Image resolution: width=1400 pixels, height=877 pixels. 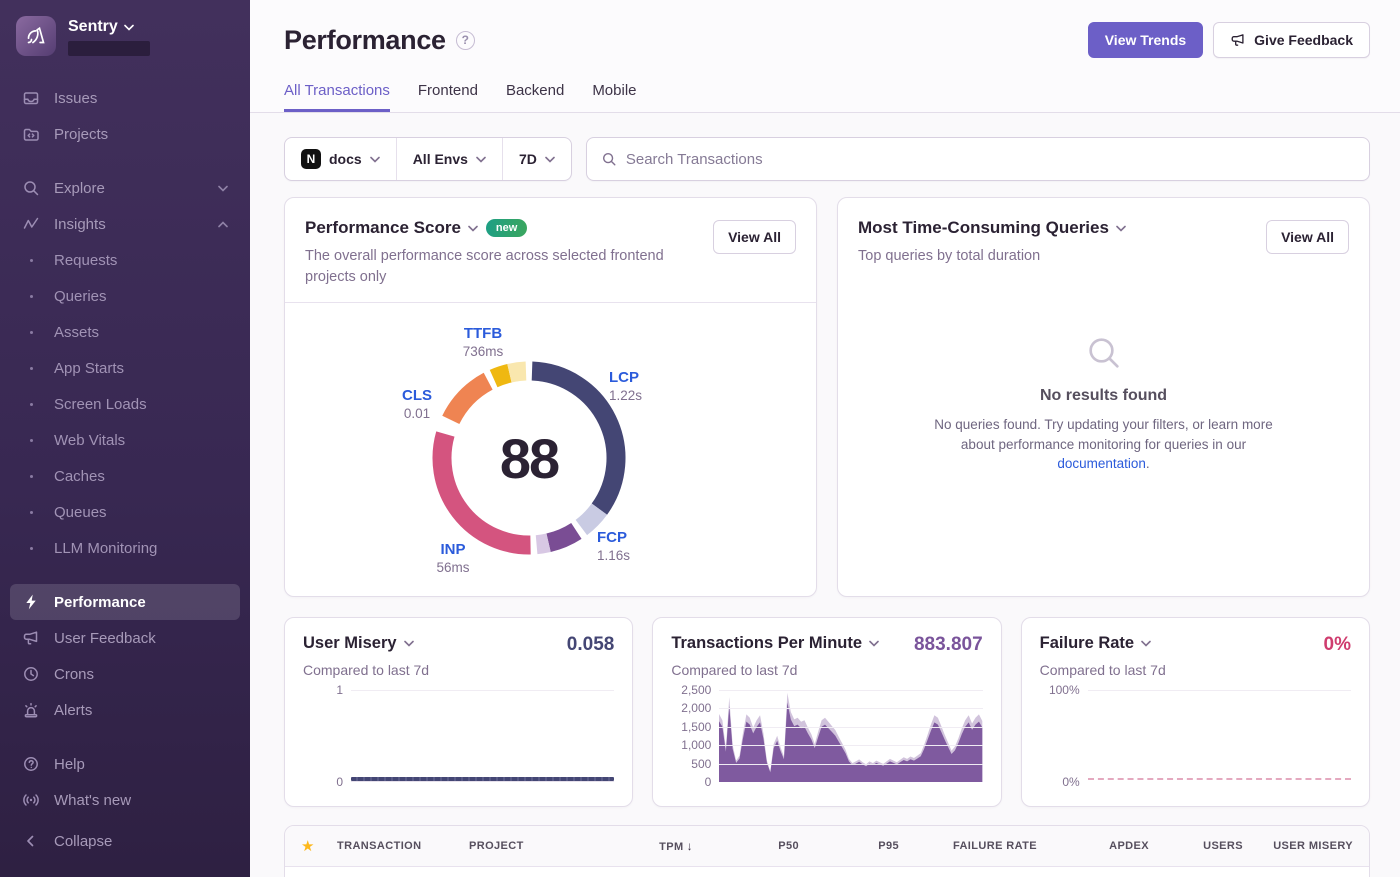 I want to click on chart-plot-area, so click(x=851, y=736).